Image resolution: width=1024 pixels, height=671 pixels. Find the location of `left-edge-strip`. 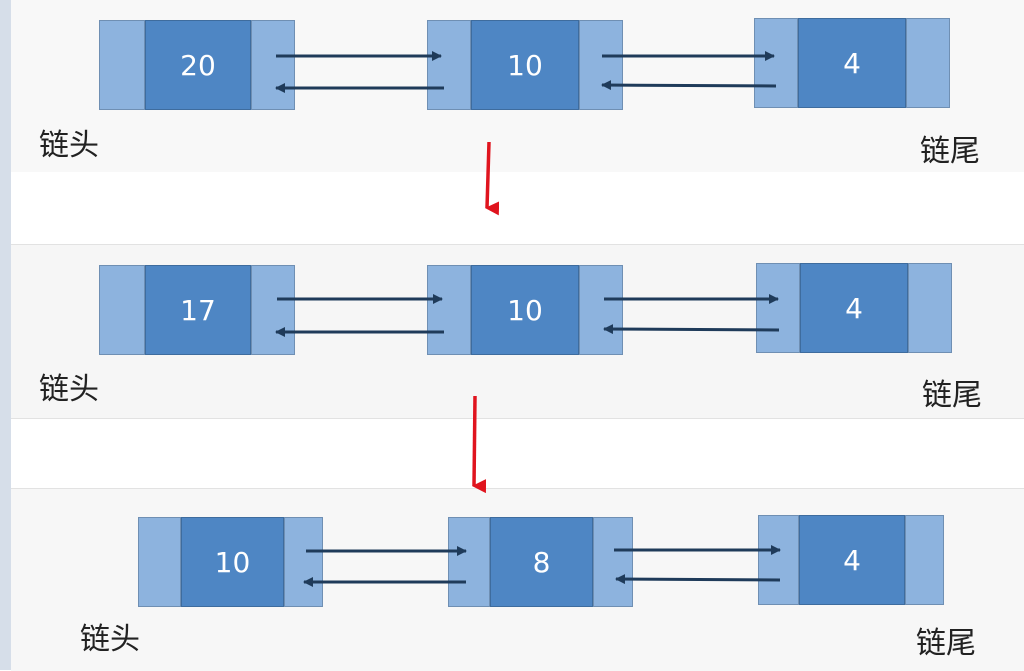

left-edge-strip is located at coordinates (5, 335).